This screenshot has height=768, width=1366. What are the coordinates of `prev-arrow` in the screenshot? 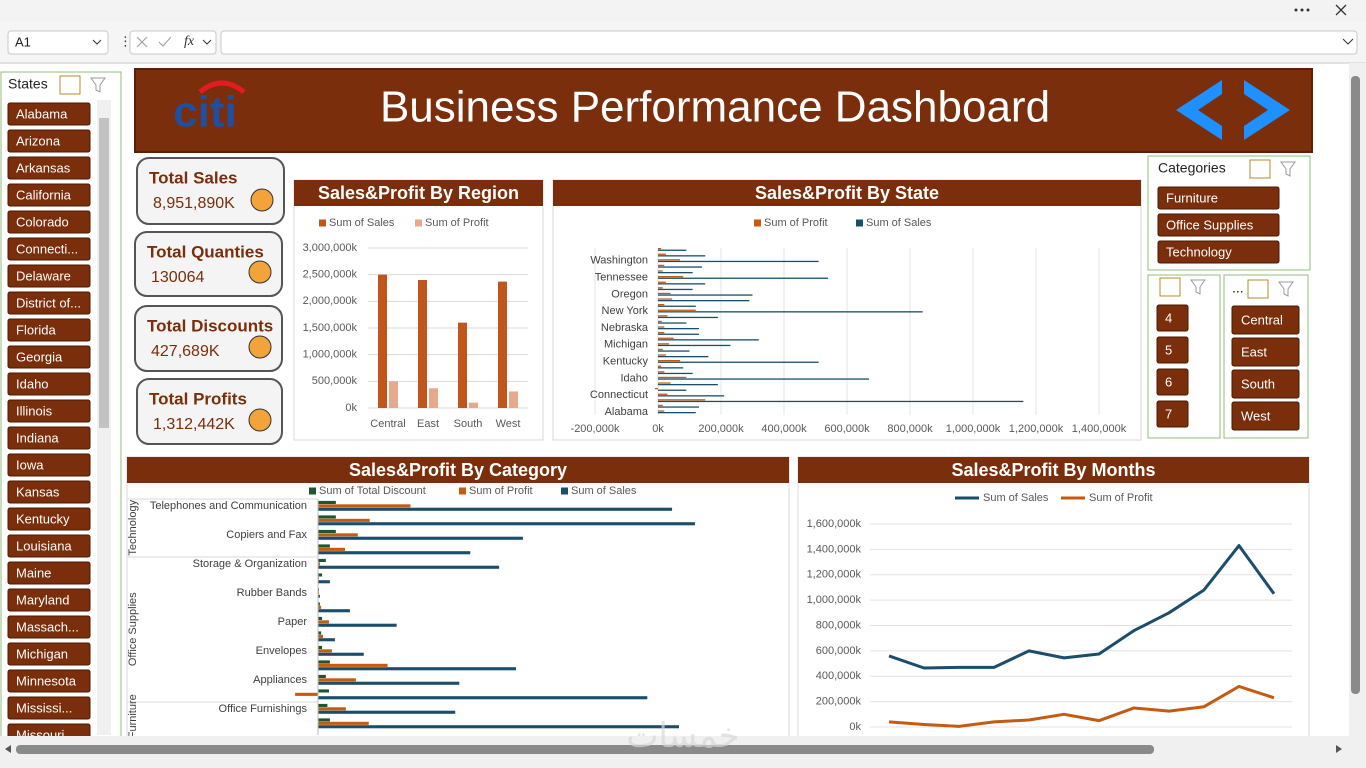 It's located at (1199, 110).